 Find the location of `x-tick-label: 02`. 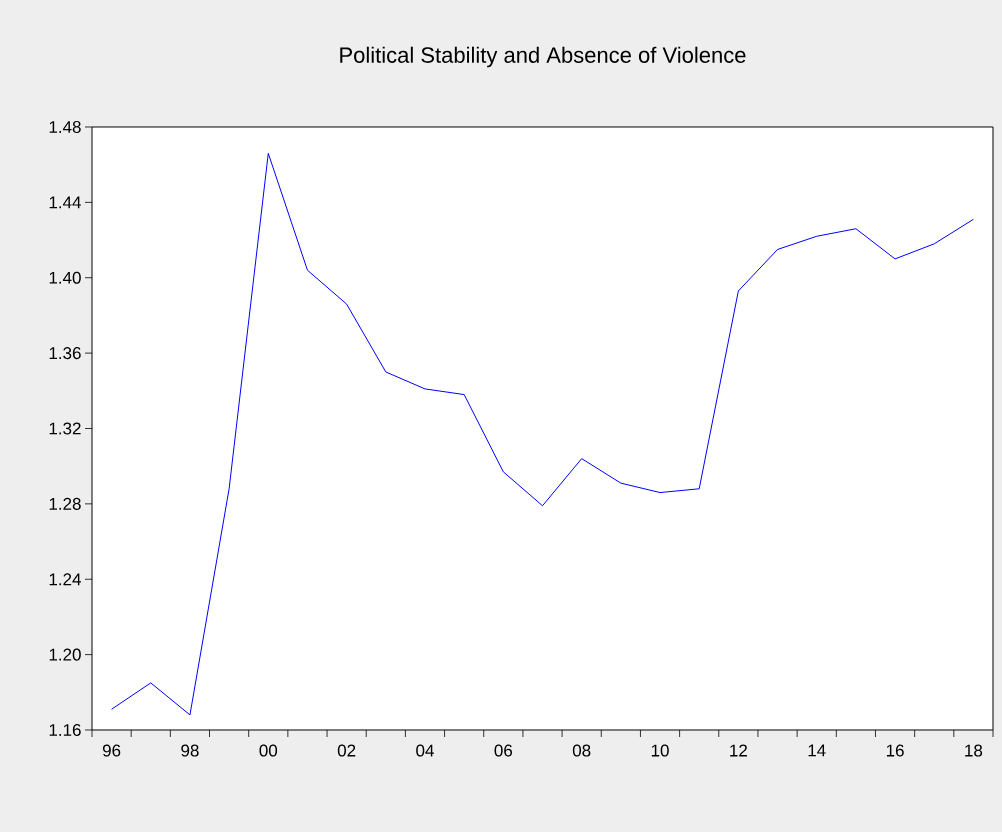

x-tick-label: 02 is located at coordinates (346, 750).